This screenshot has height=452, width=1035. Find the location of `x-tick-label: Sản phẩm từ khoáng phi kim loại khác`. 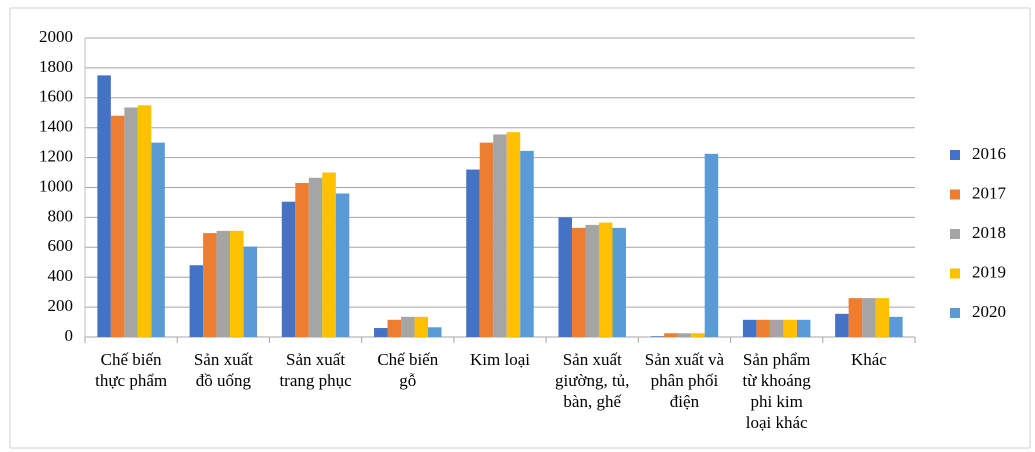

x-tick-label: Sản phẩm từ khoáng phi kim loại khác is located at coordinates (777, 391).